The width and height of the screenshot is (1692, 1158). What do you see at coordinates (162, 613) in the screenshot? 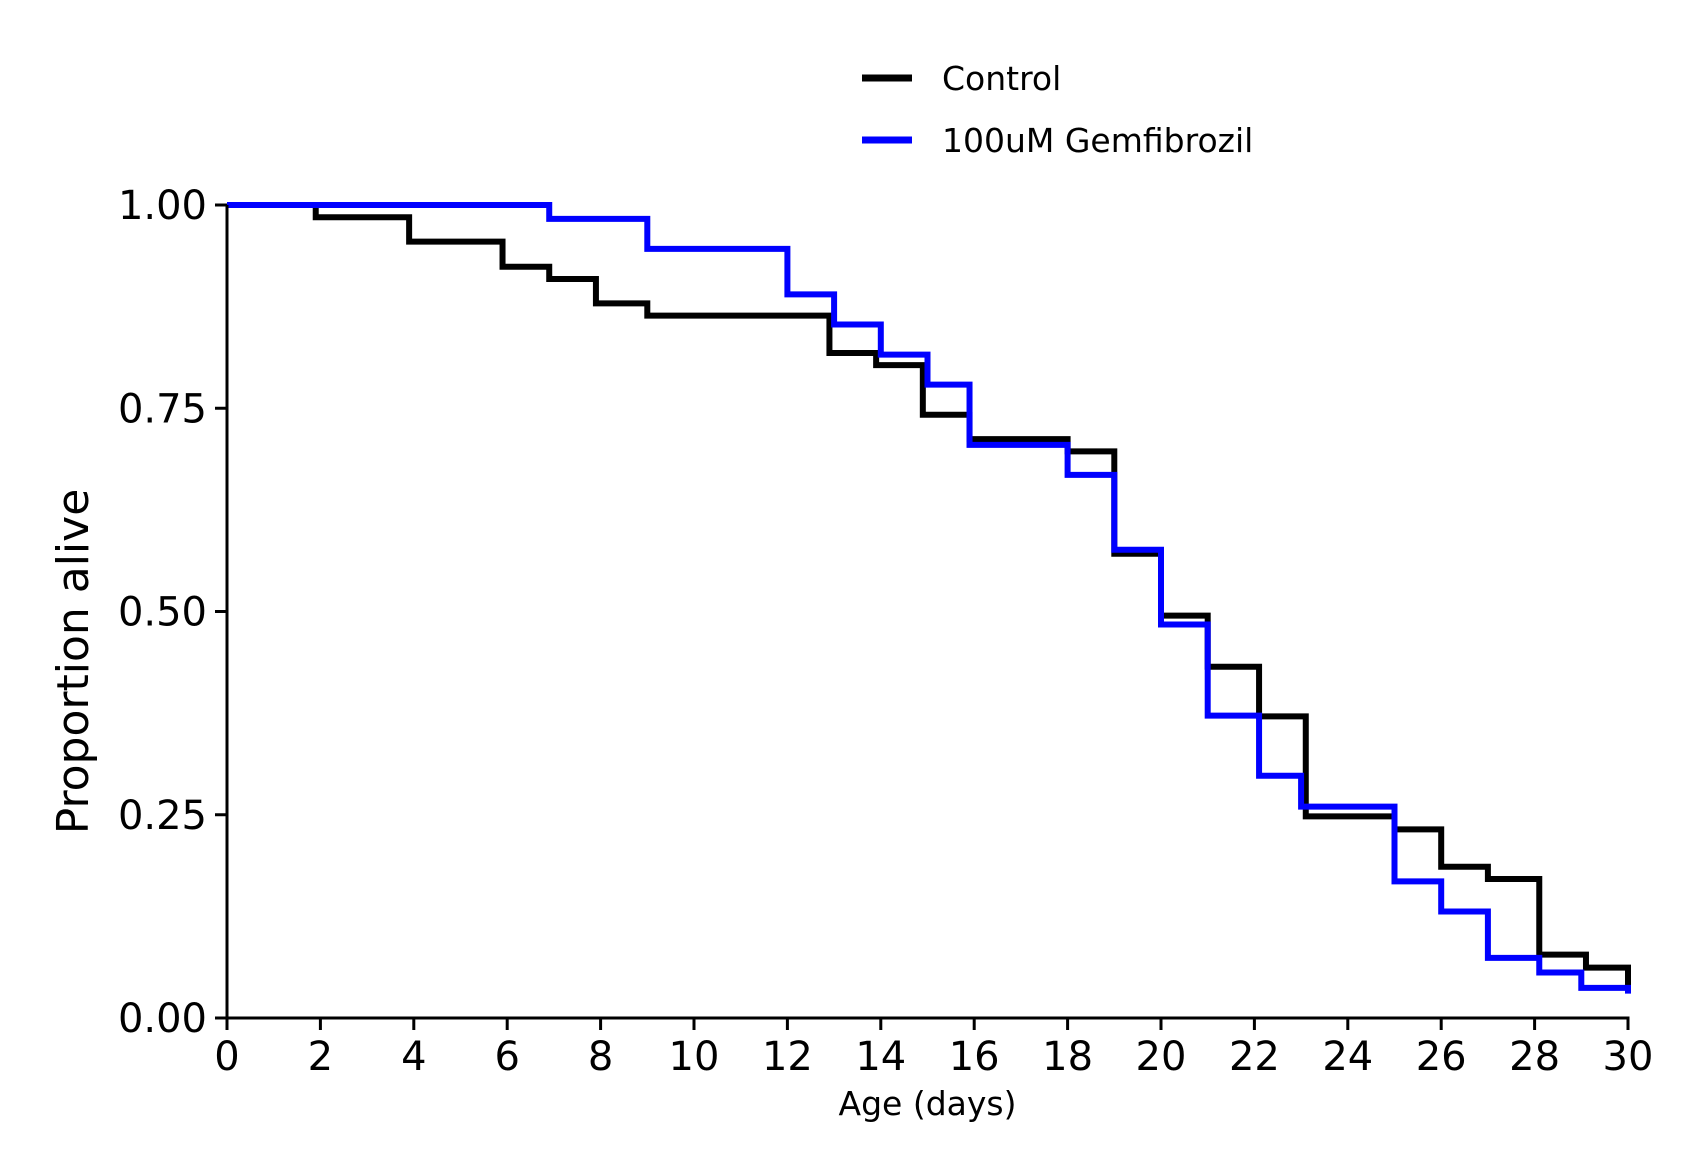
I see `y-tick-label: 0.50` at bounding box center [162, 613].